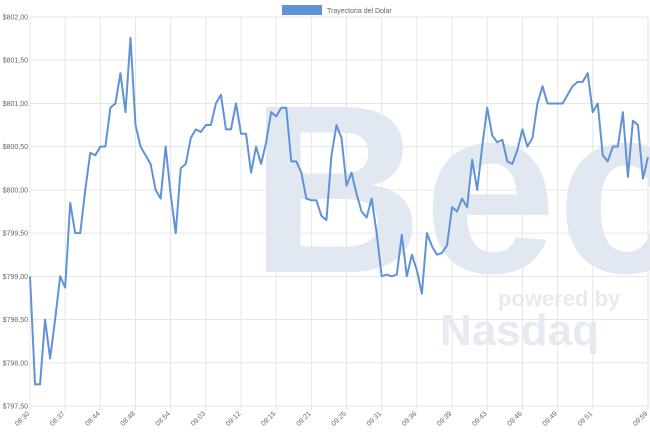 This screenshot has width=650, height=432. I want to click on y-tick-label: $797,50, so click(15, 407).